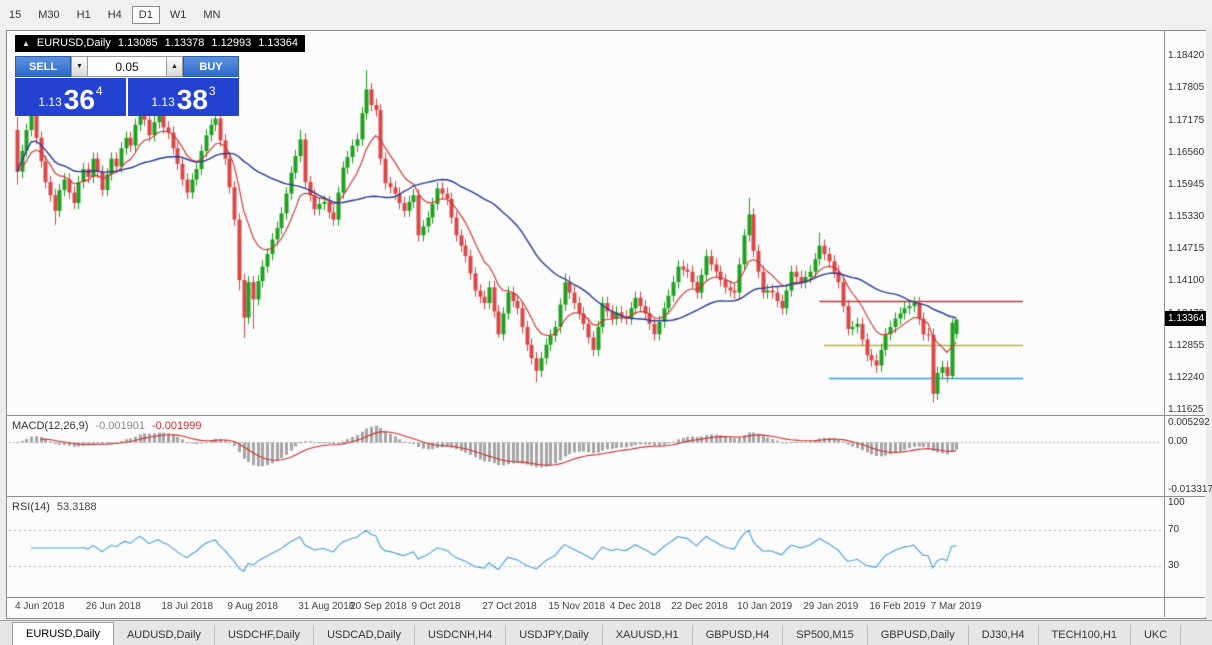 This screenshot has width=1212, height=645. What do you see at coordinates (1178, 442) in the screenshot?
I see `macd-axis-label: 0.00` at bounding box center [1178, 442].